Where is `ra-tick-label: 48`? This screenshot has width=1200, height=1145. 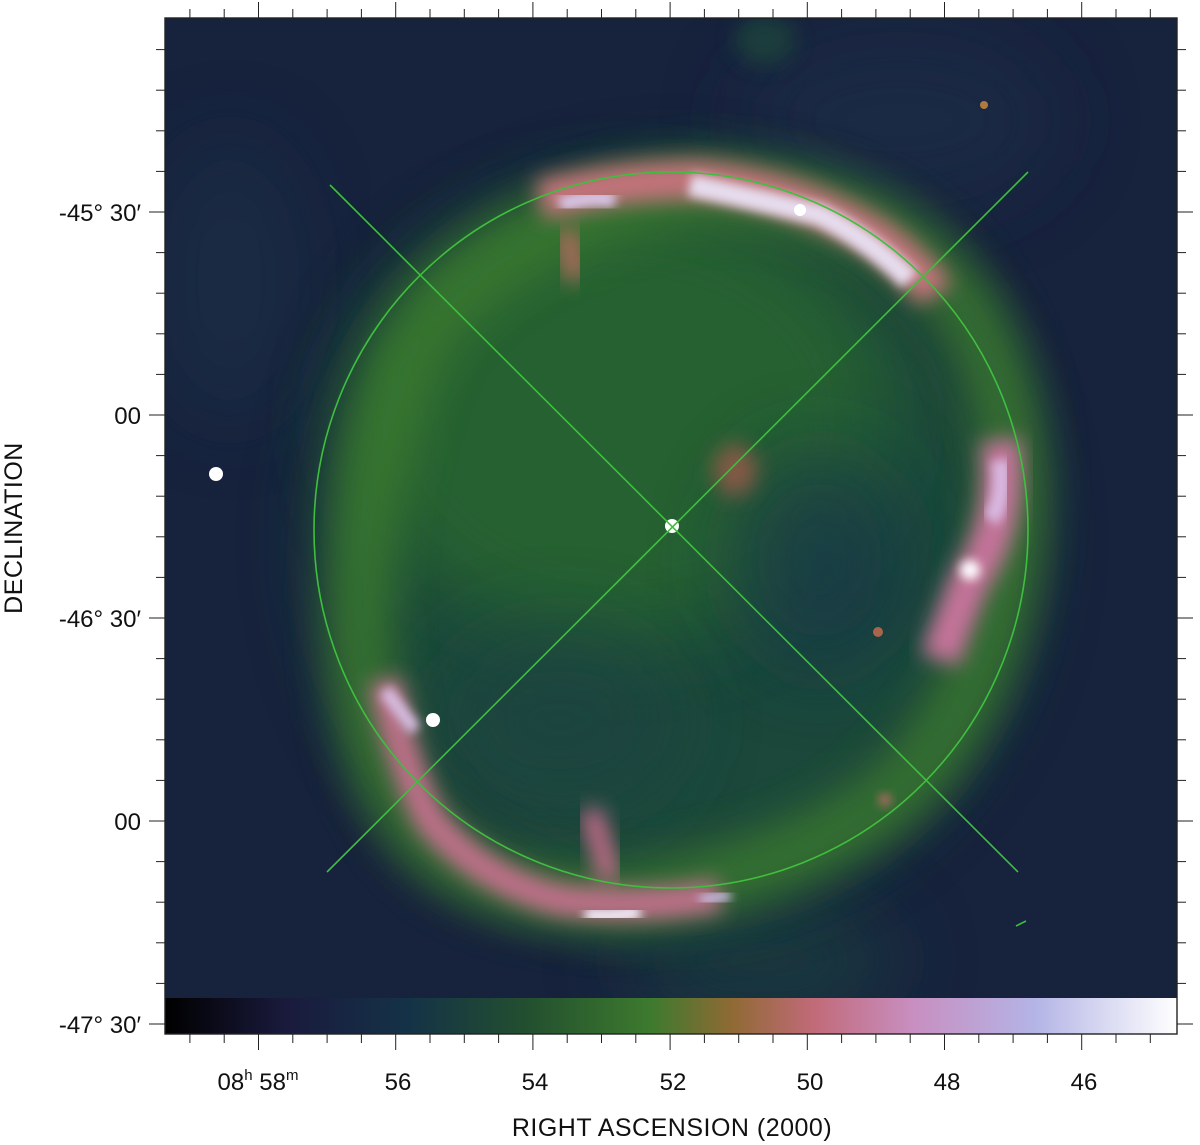 ra-tick-label: 48 is located at coordinates (947, 1082).